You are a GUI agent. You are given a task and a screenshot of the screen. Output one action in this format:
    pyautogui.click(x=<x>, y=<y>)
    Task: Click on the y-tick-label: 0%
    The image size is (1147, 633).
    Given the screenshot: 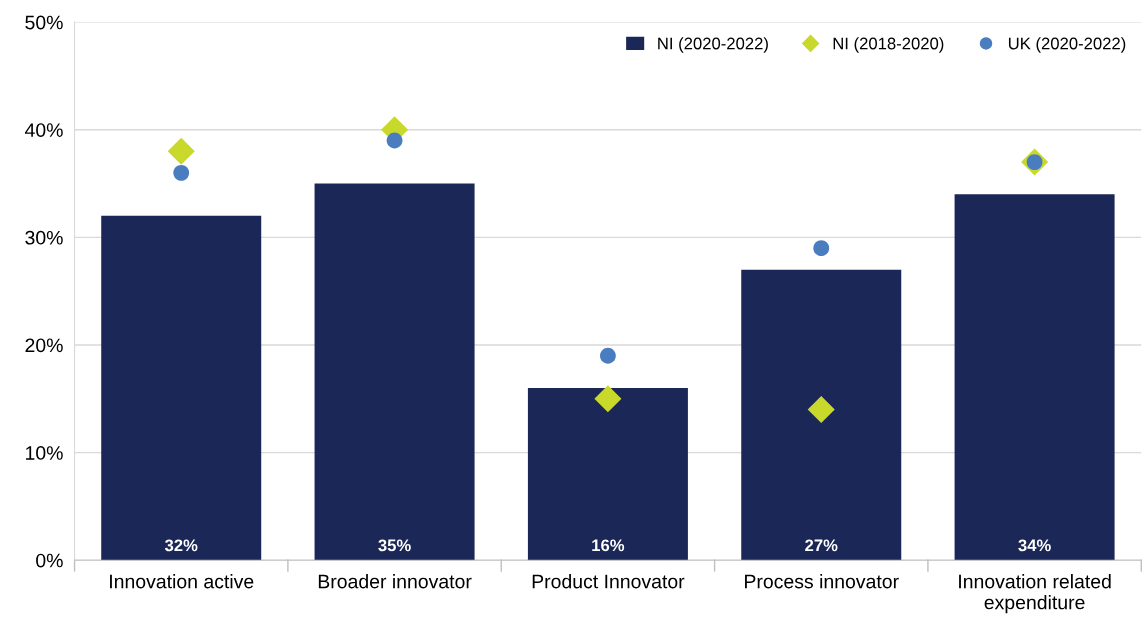 What is the action you would take?
    pyautogui.click(x=49, y=560)
    